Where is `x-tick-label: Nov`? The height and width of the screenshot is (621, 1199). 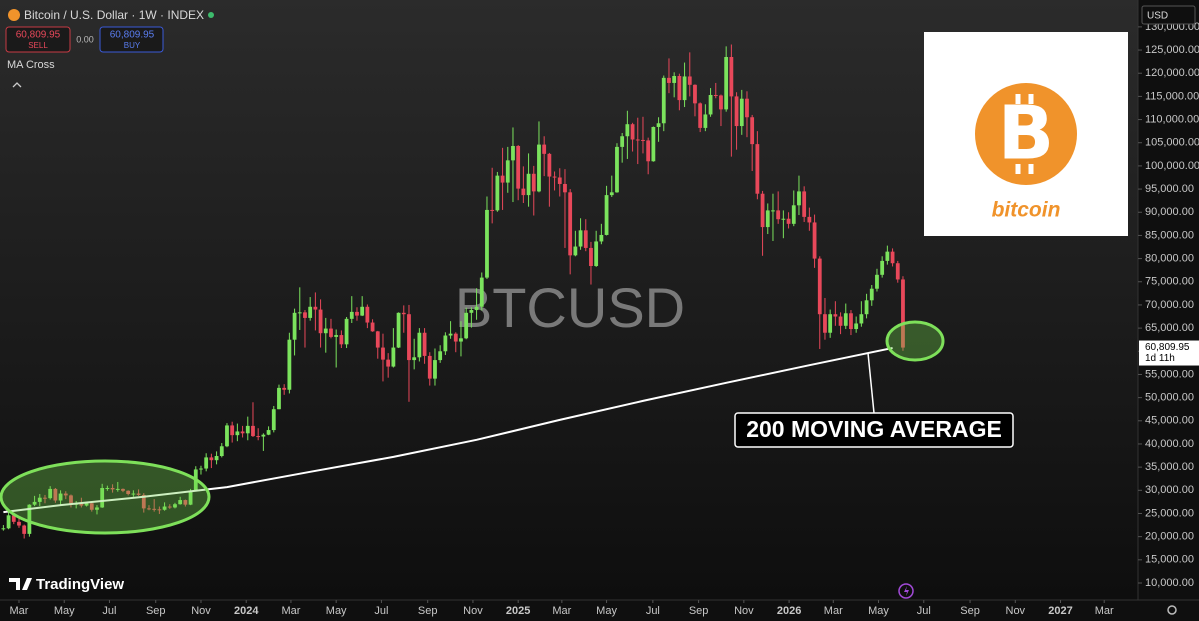
x-tick-label: Nov is located at coordinates (473, 611).